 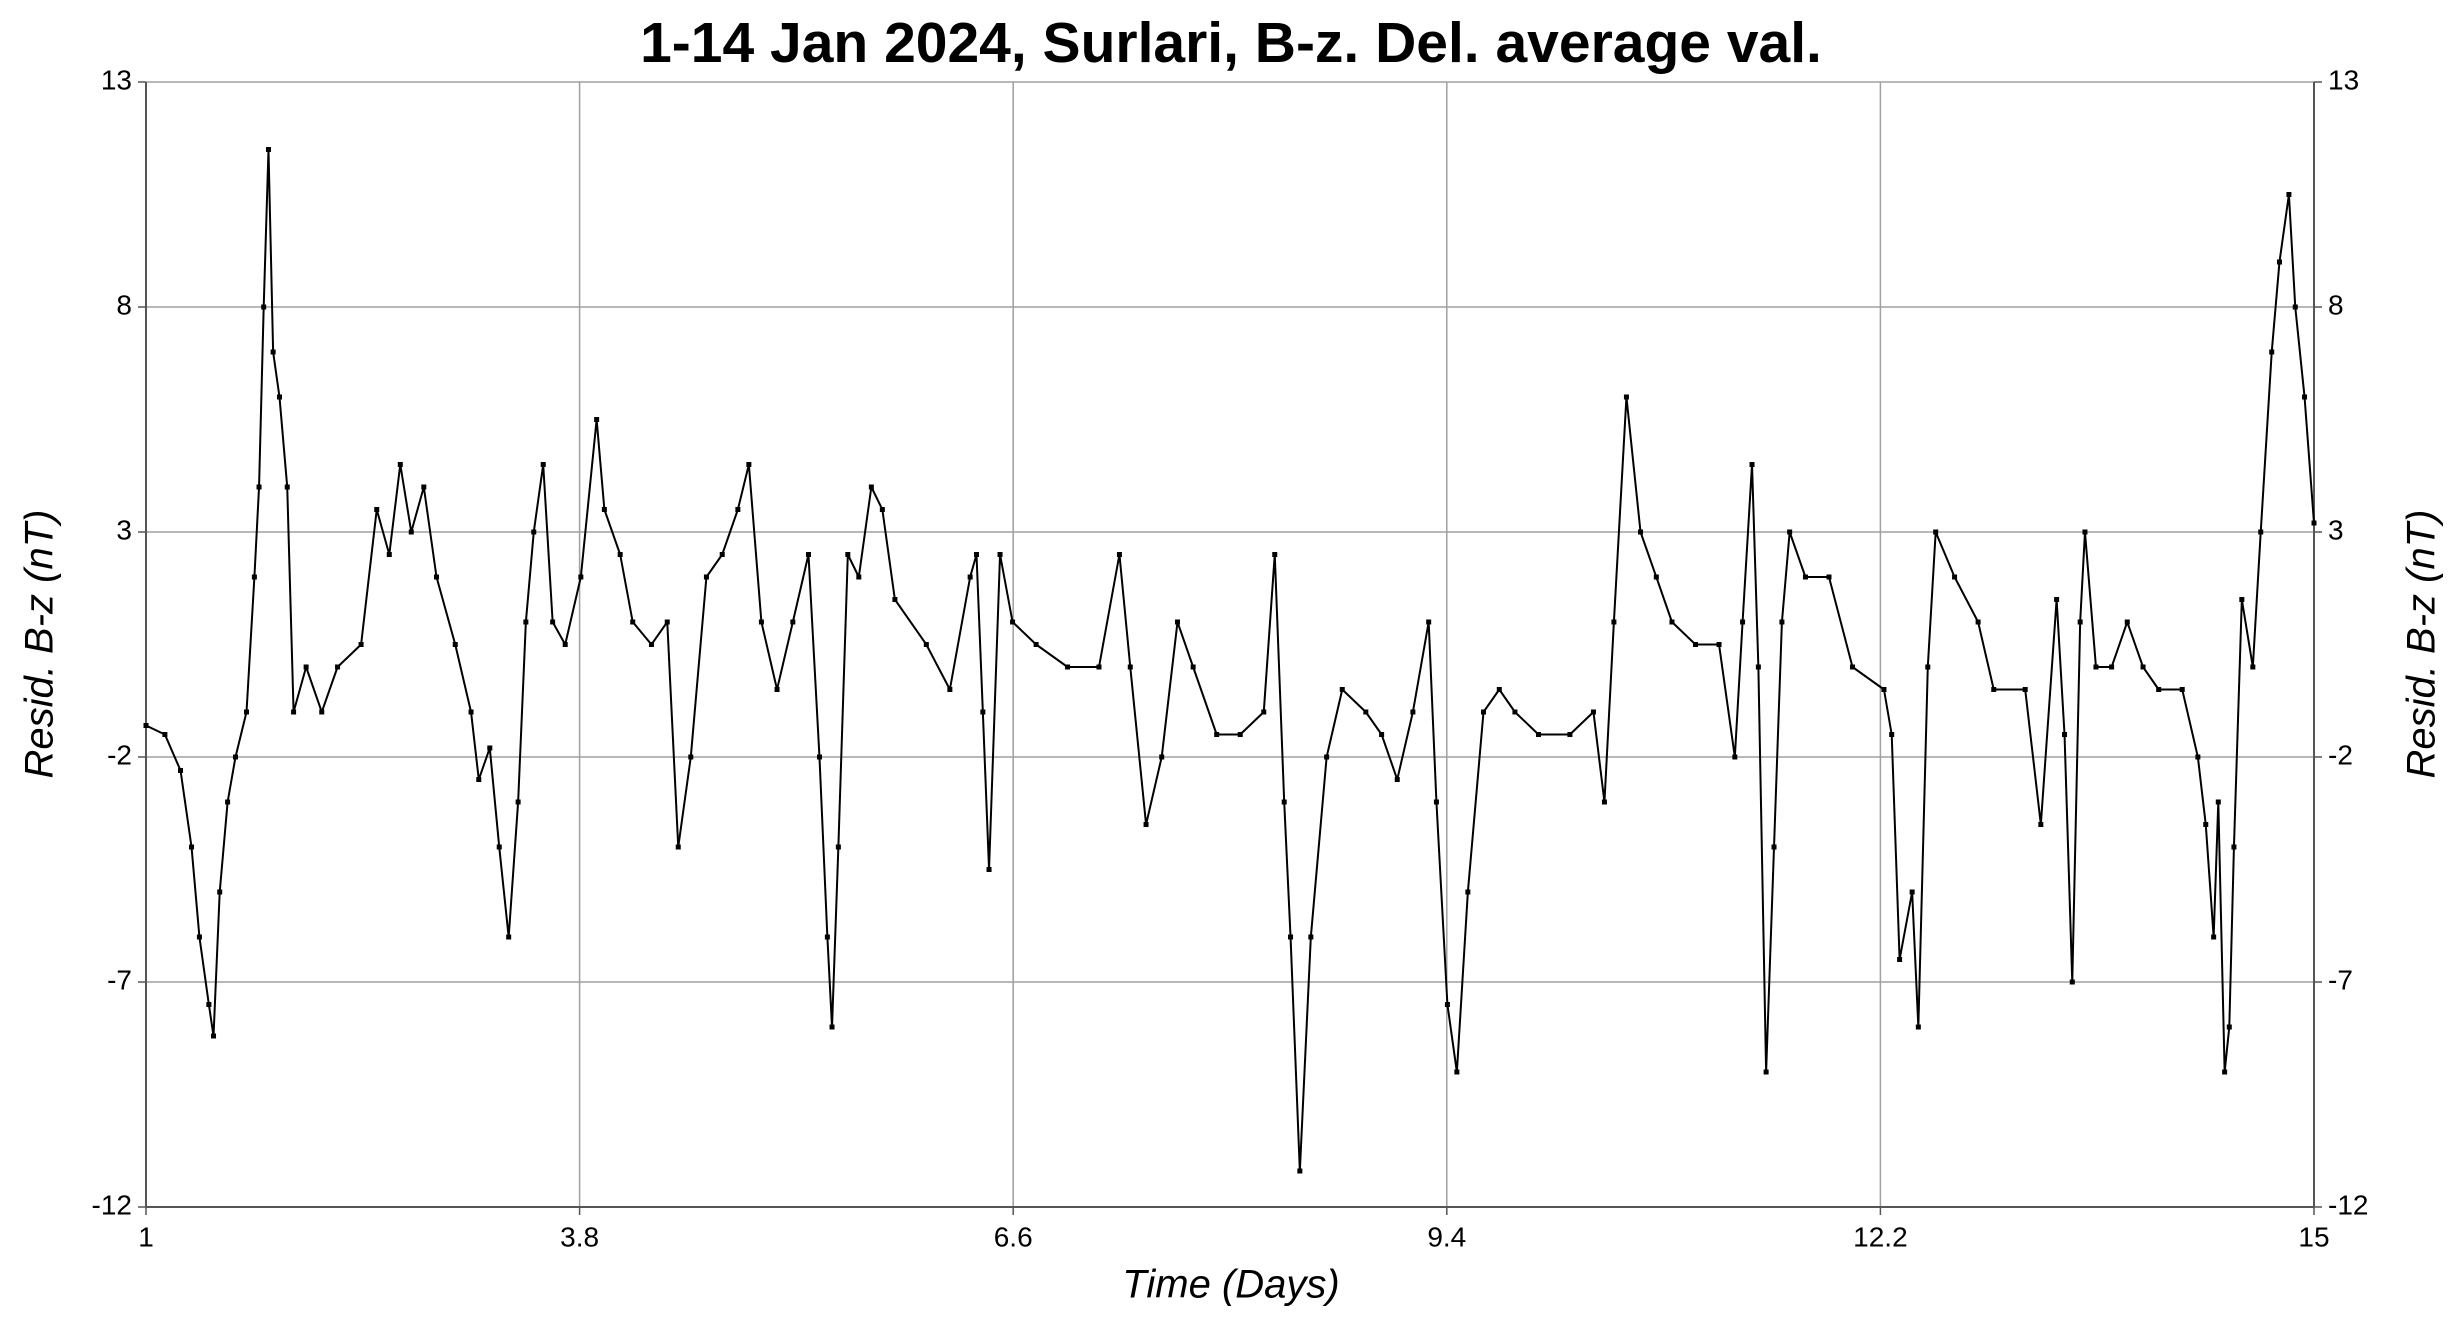 I want to click on y-tick-label: 3, so click(x=124, y=529).